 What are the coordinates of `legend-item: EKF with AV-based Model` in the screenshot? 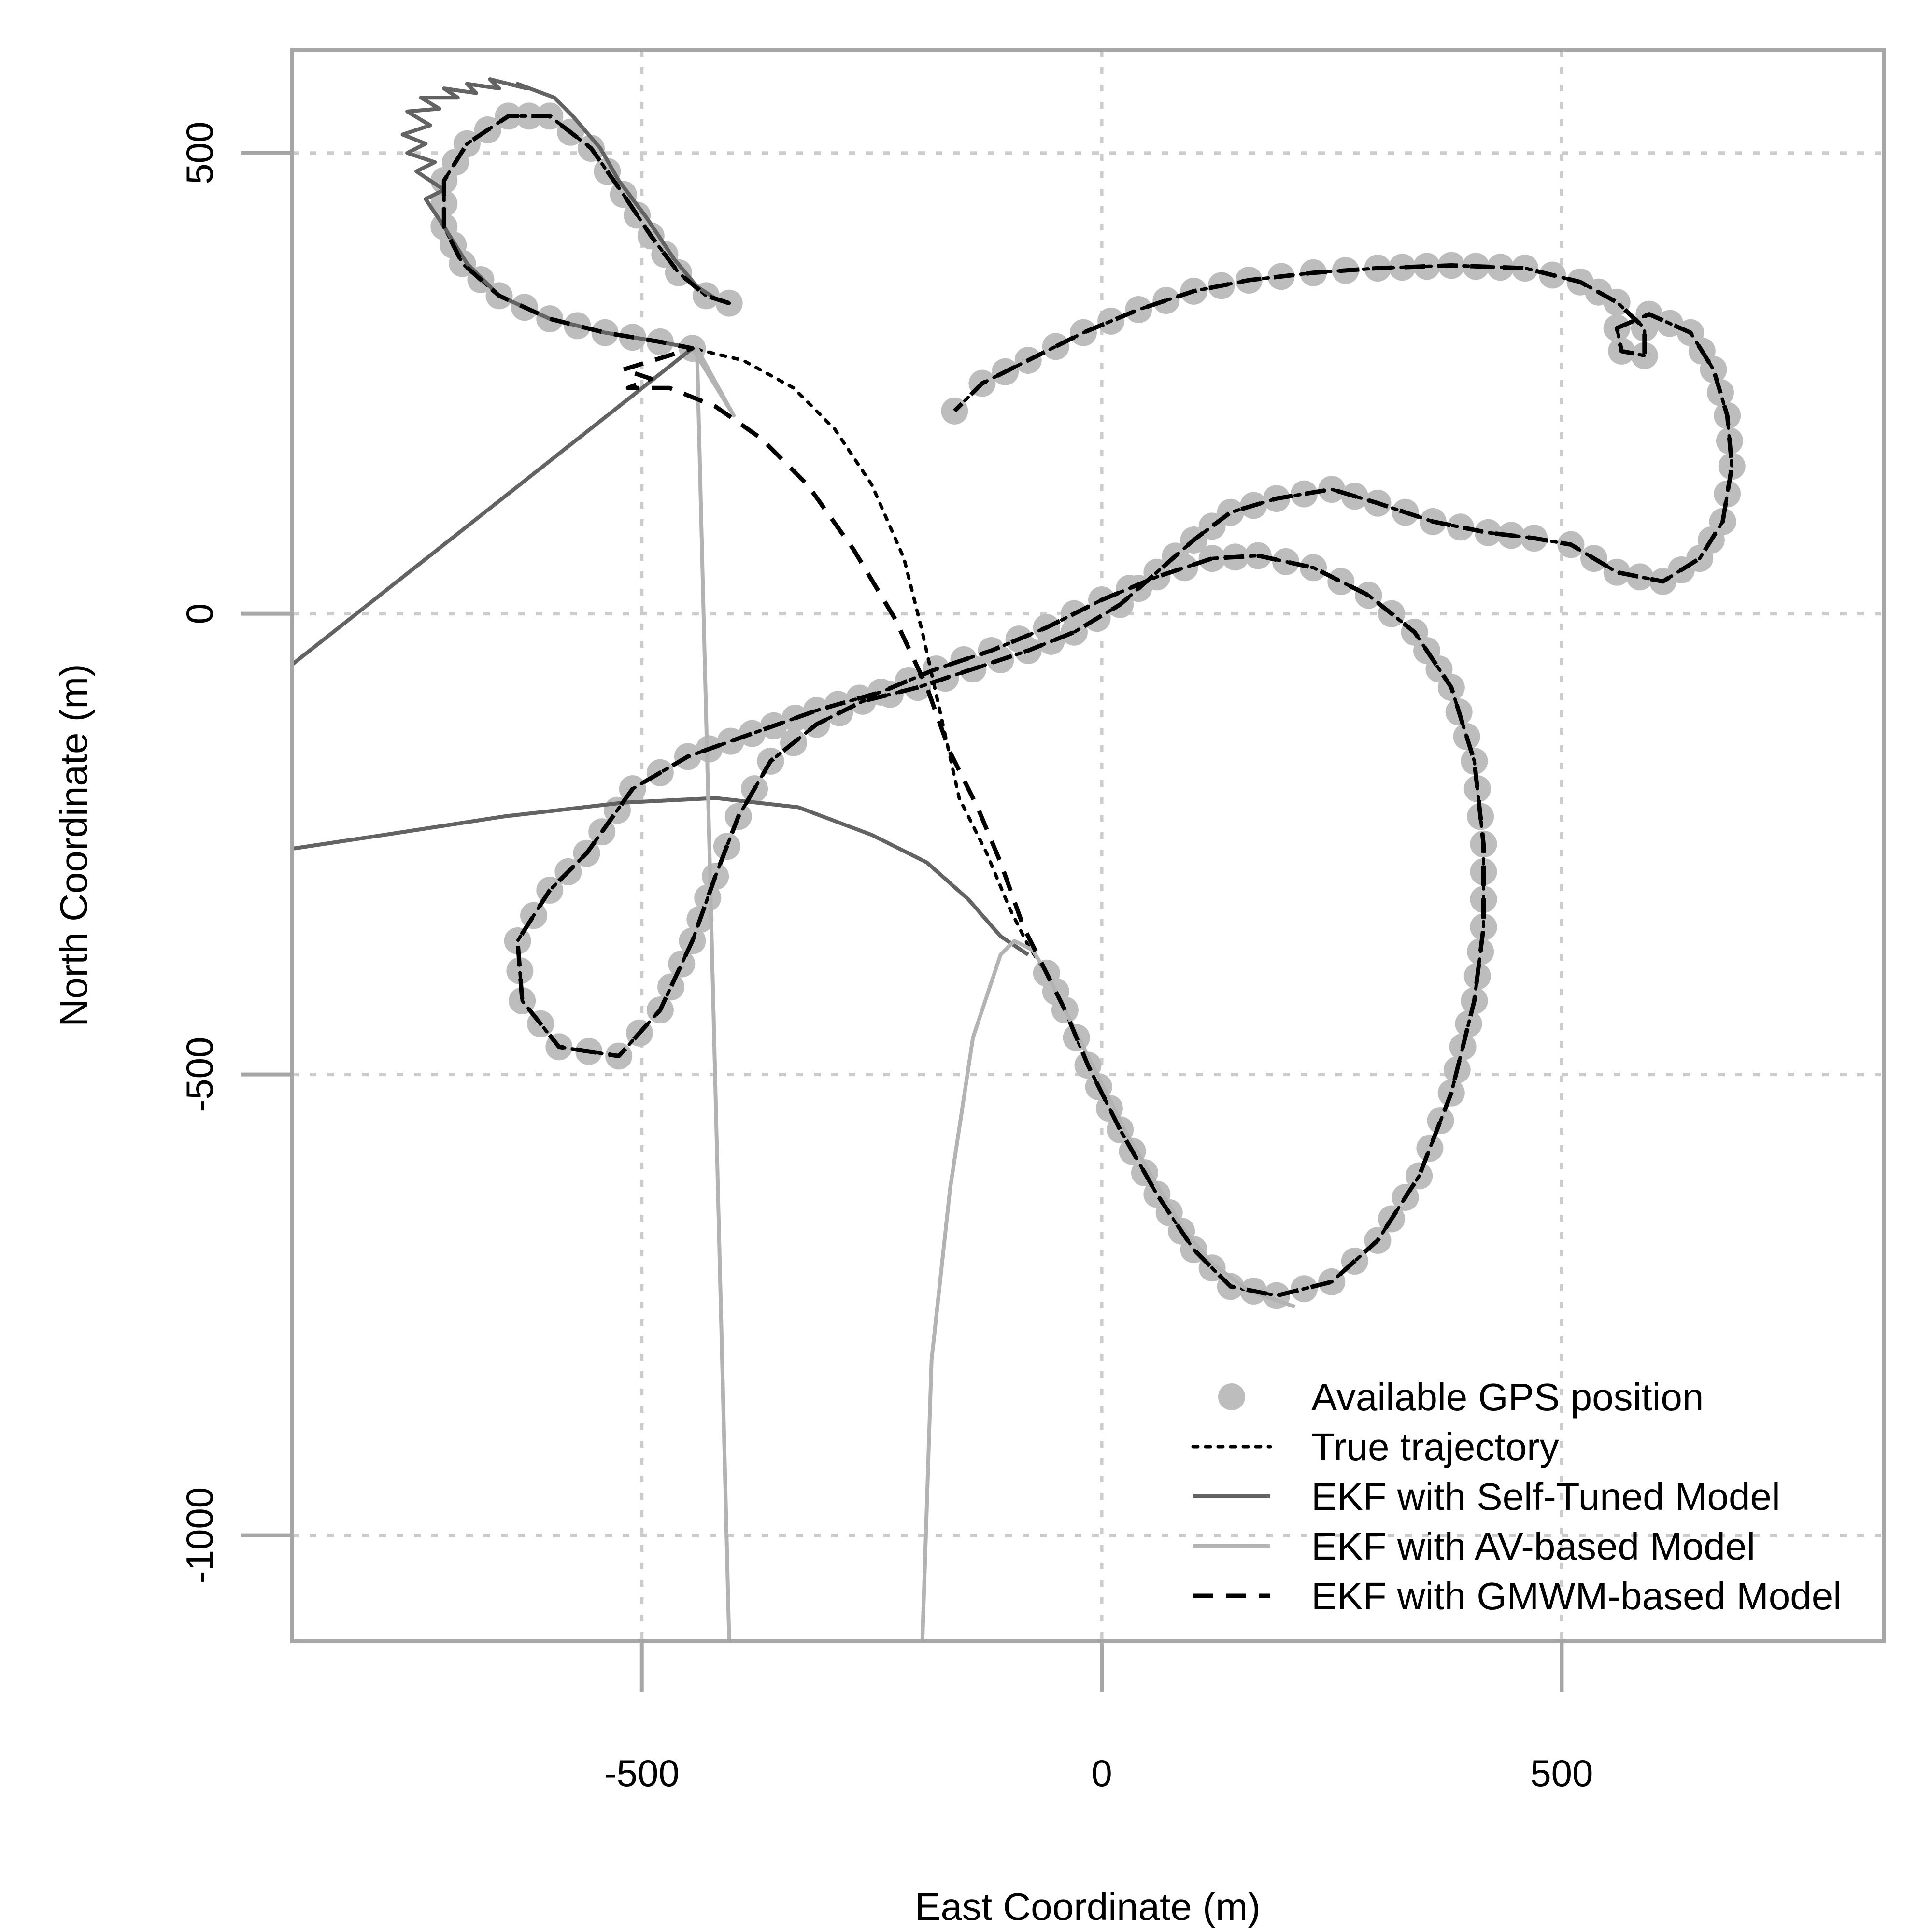 It's located at (1474, 1546).